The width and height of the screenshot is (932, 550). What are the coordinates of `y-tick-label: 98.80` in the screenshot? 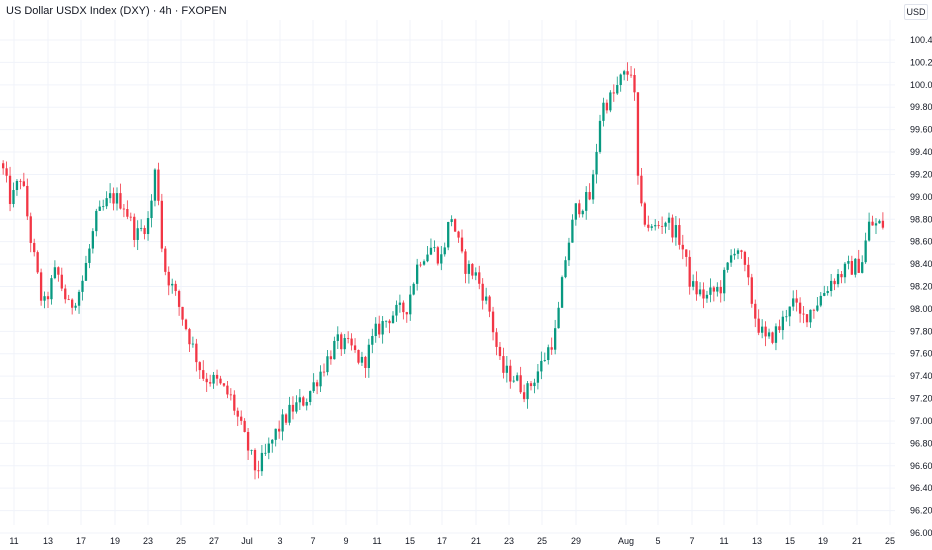 It's located at (921, 219).